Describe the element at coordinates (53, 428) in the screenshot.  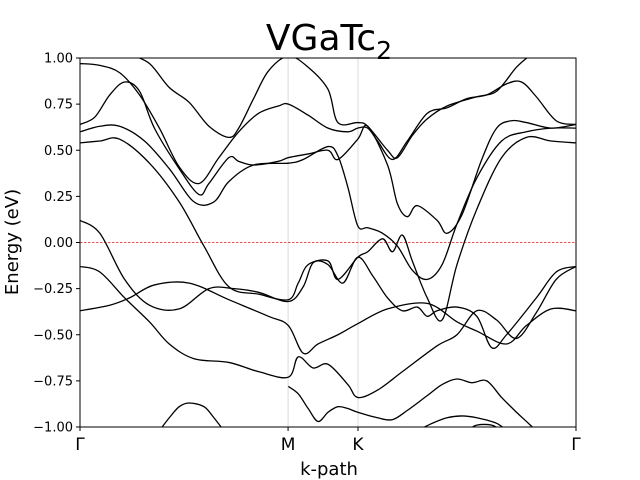
I see `y-tick-label: −1.00` at that location.